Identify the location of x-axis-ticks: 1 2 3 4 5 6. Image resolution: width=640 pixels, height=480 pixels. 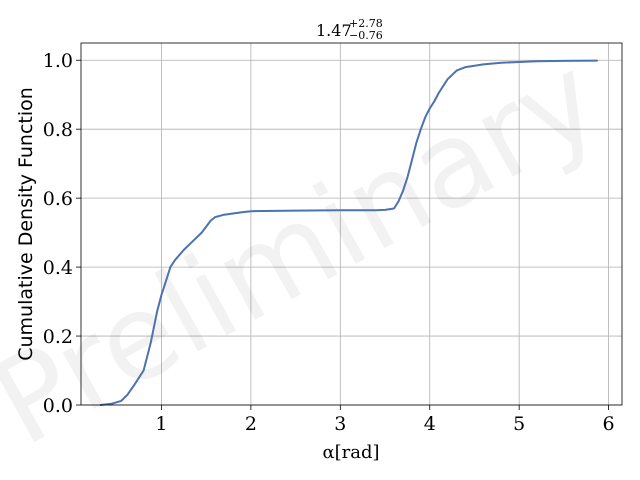
(385, 420).